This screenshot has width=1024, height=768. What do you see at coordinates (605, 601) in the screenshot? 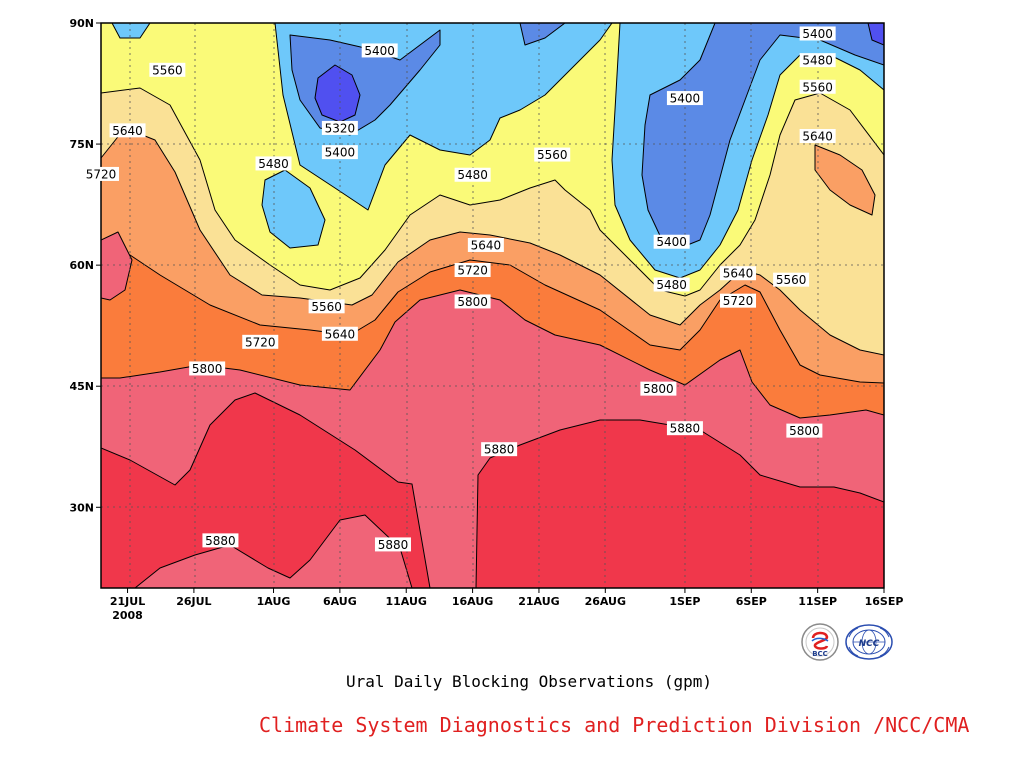
I see `x-tick-label: 26AUG` at bounding box center [605, 601].